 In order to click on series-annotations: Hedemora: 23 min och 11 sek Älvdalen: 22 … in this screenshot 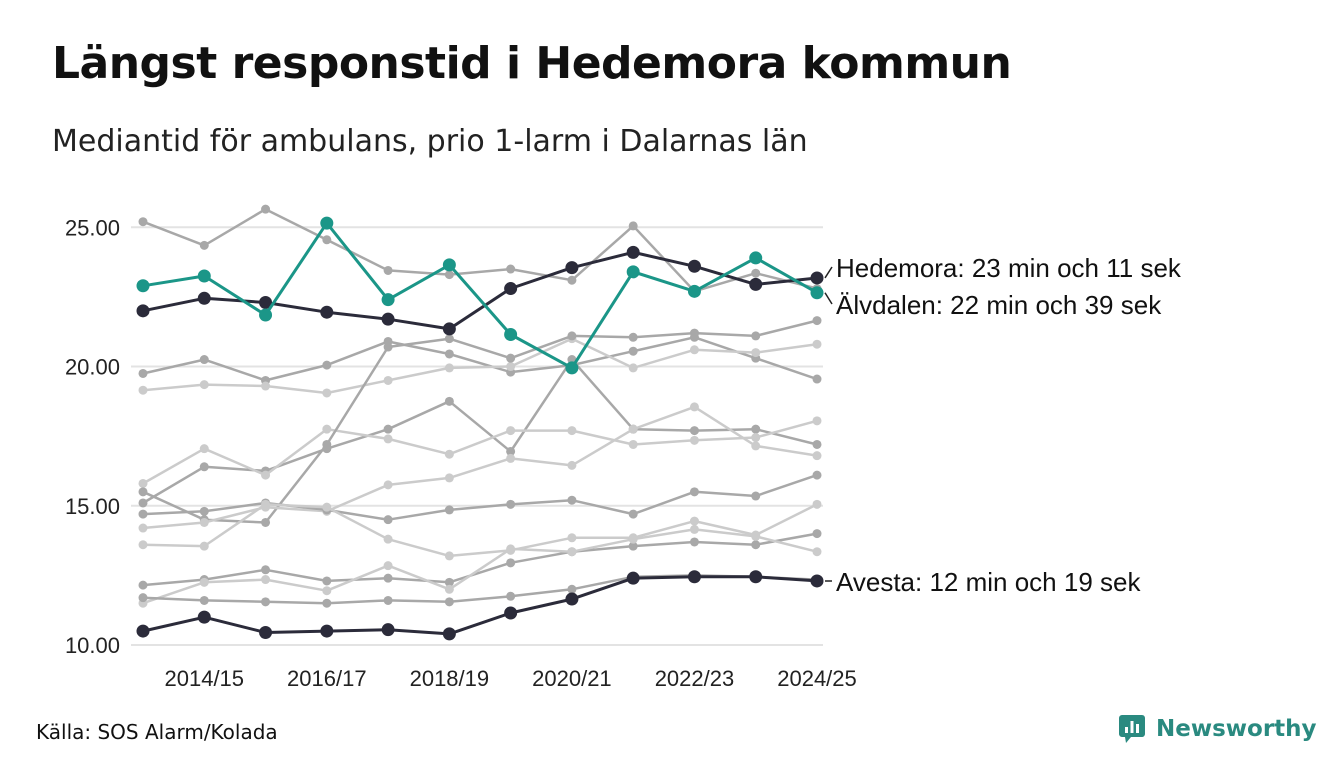, I will do `click(1003, 425)`.